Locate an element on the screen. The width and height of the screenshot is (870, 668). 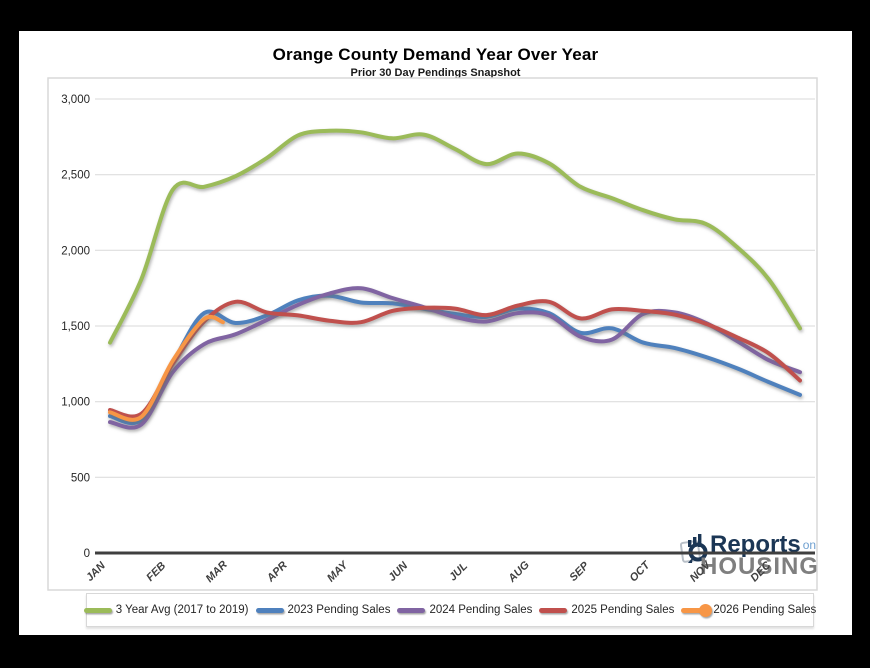
legend-swatch-2024-pending-sales is located at coordinates (411, 610).